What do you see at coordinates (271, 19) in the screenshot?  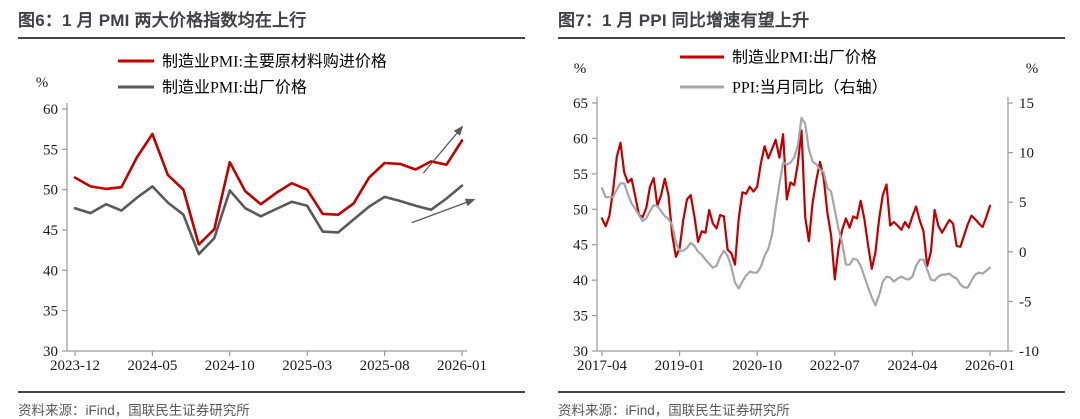 I see `figure-6-title: 图6：1 月 PMI 两大价格指数均在上行` at bounding box center [271, 19].